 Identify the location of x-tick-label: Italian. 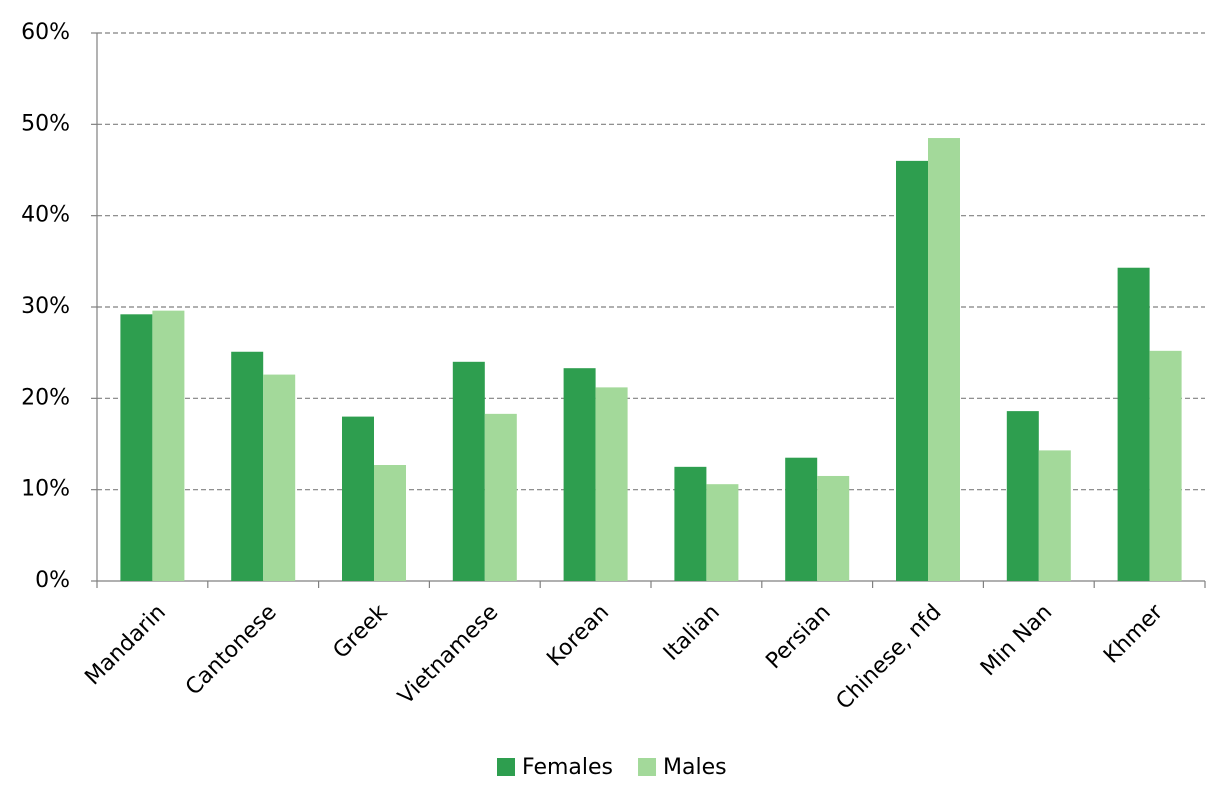
(692, 633).